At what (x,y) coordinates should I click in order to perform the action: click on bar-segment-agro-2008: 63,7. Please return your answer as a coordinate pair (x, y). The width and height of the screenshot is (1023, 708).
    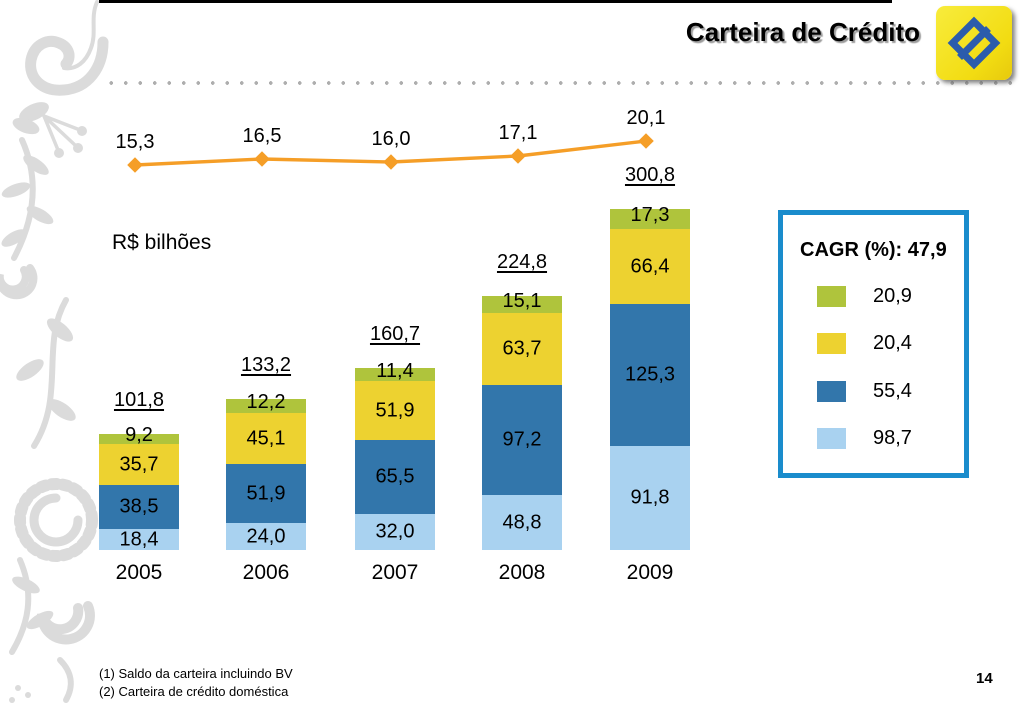
    Looking at the image, I should click on (522, 349).